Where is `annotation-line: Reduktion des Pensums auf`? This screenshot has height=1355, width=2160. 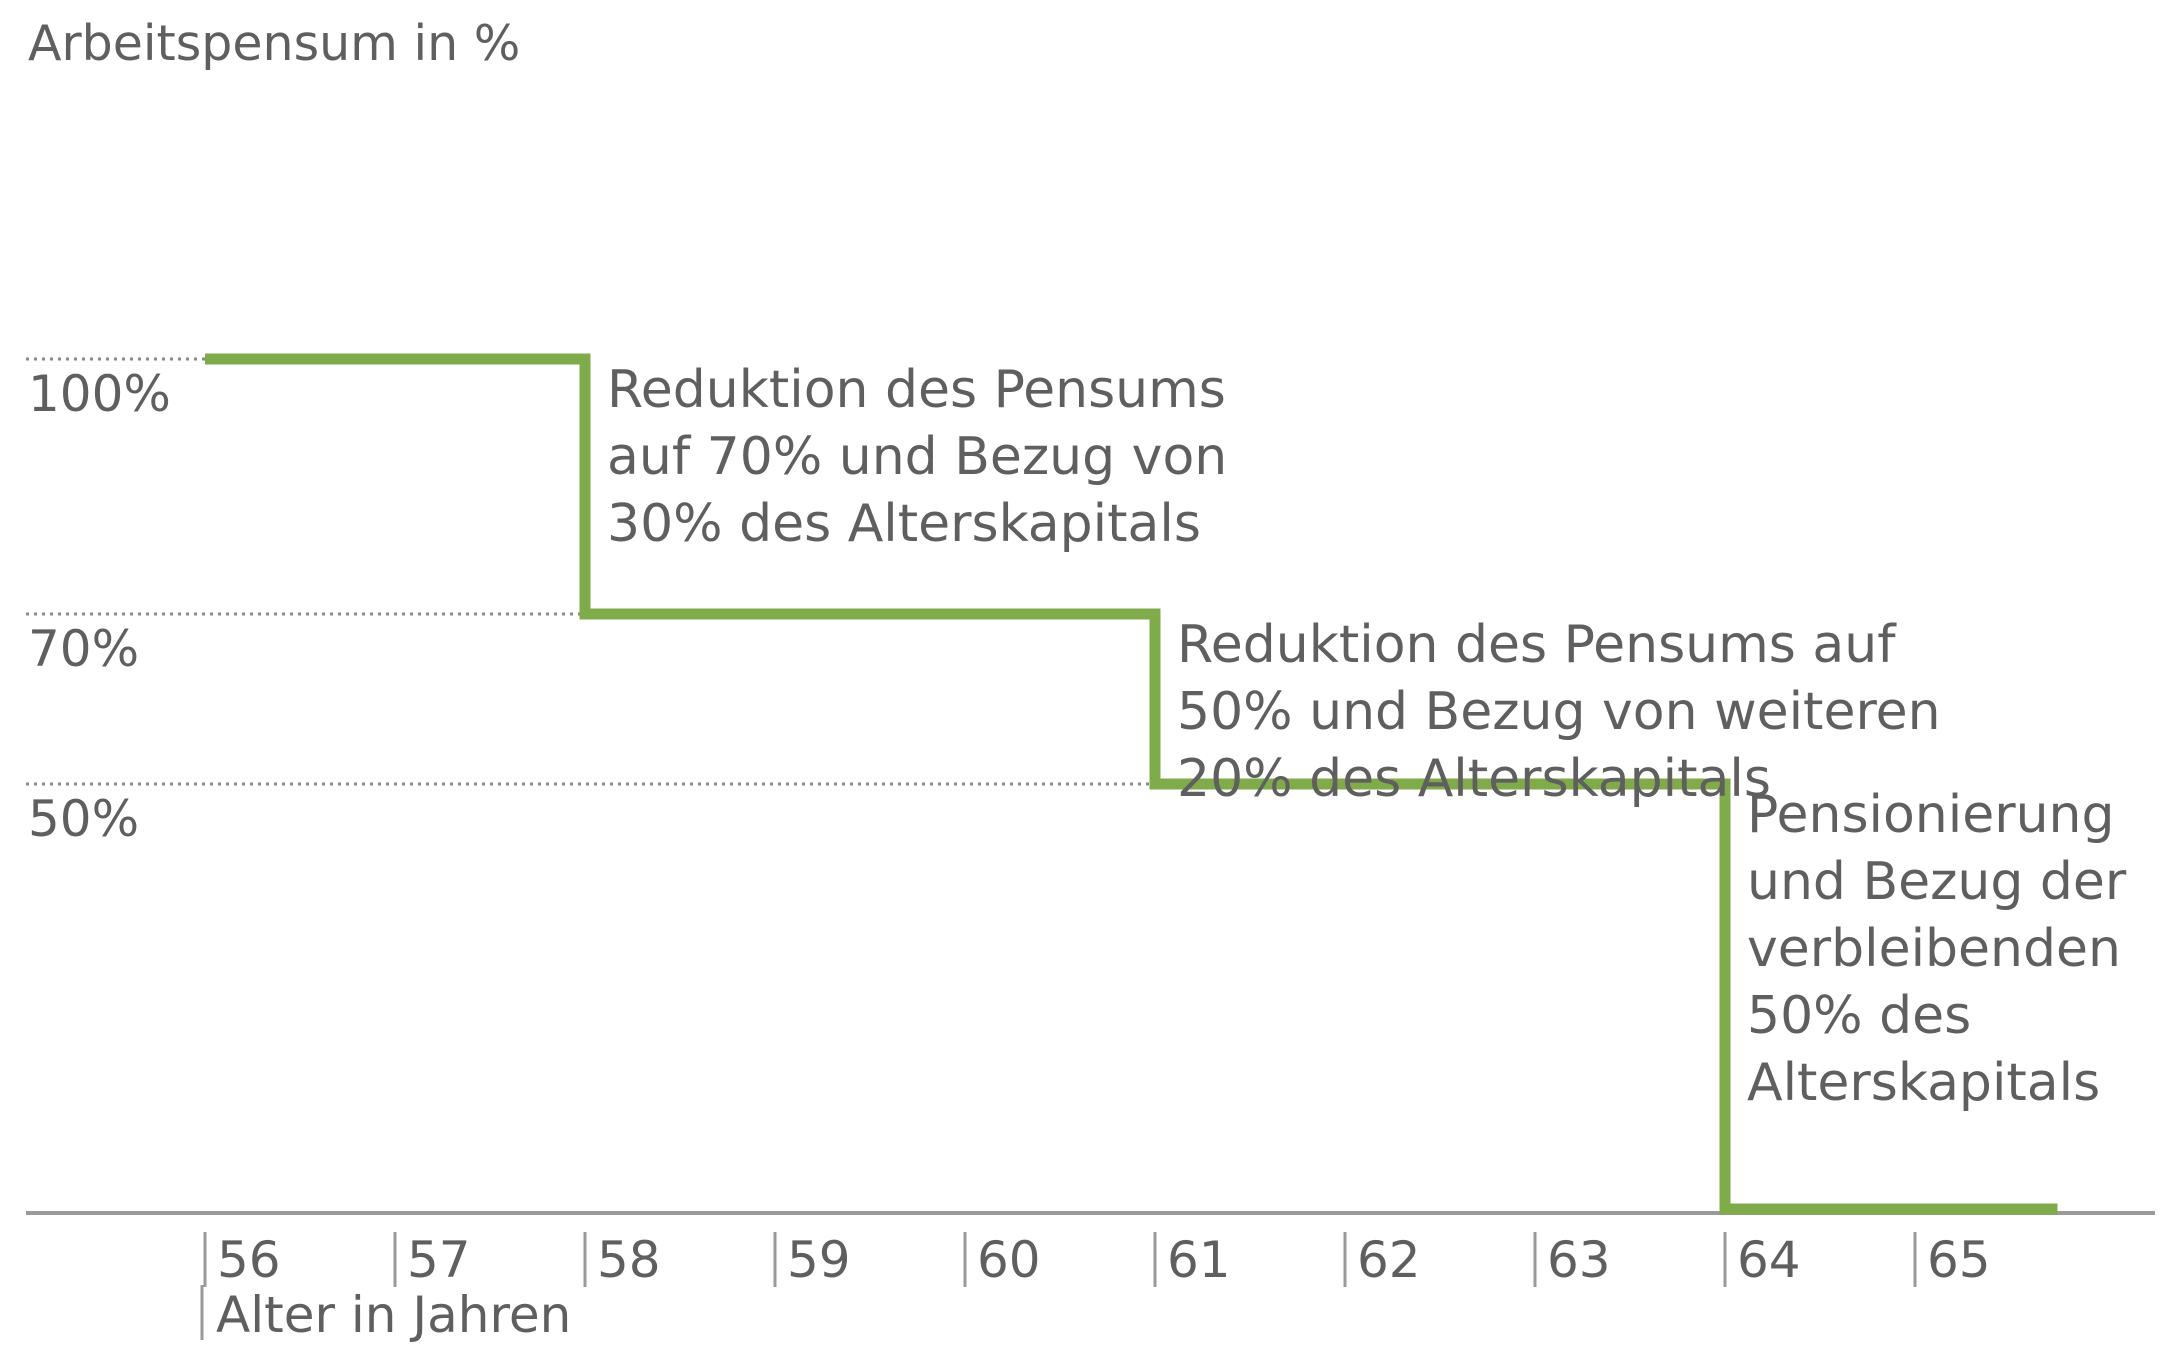 annotation-line: Reduktion des Pensums auf is located at coordinates (1537, 645).